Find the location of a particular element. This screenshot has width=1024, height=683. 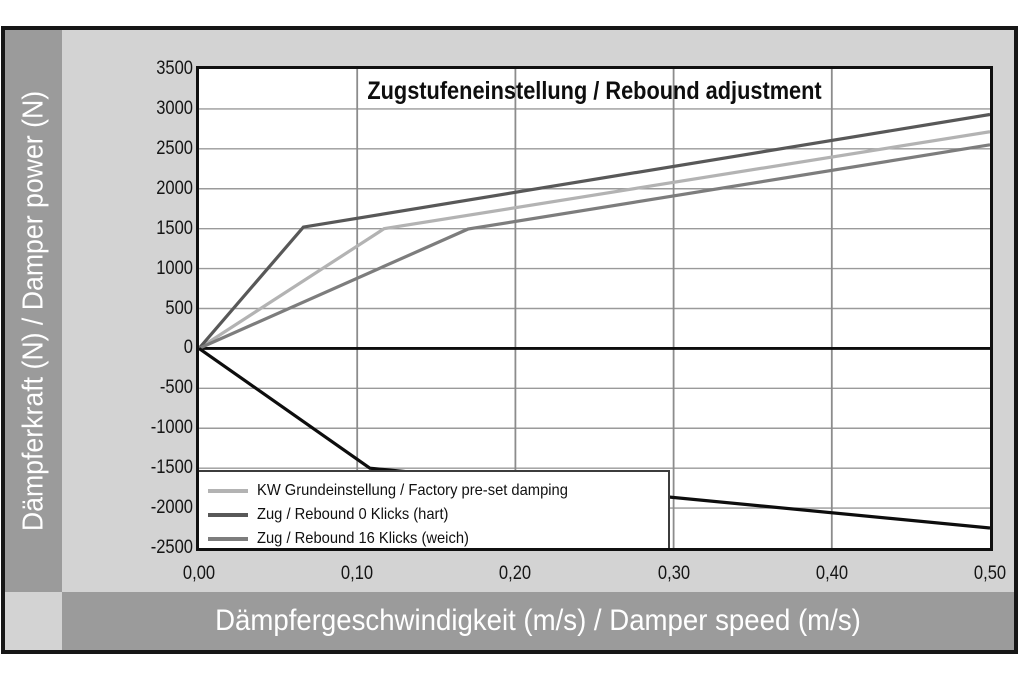

y-tick-label: 3500 is located at coordinates (174, 68).